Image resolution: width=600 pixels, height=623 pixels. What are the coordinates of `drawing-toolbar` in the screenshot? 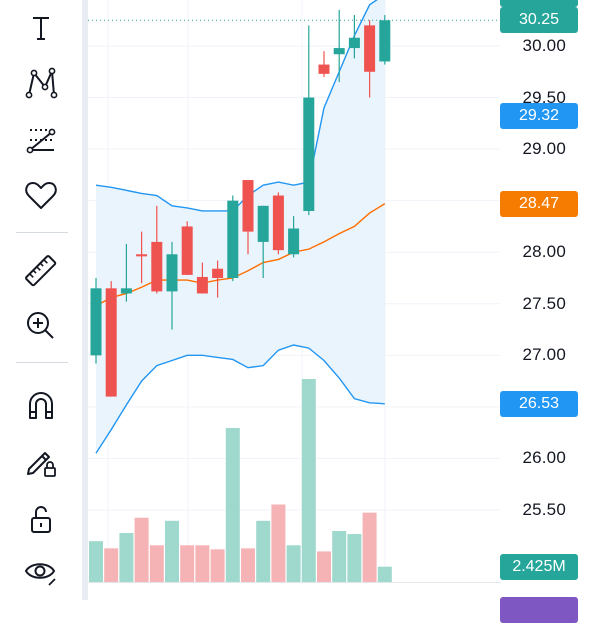 It's located at (41, 300).